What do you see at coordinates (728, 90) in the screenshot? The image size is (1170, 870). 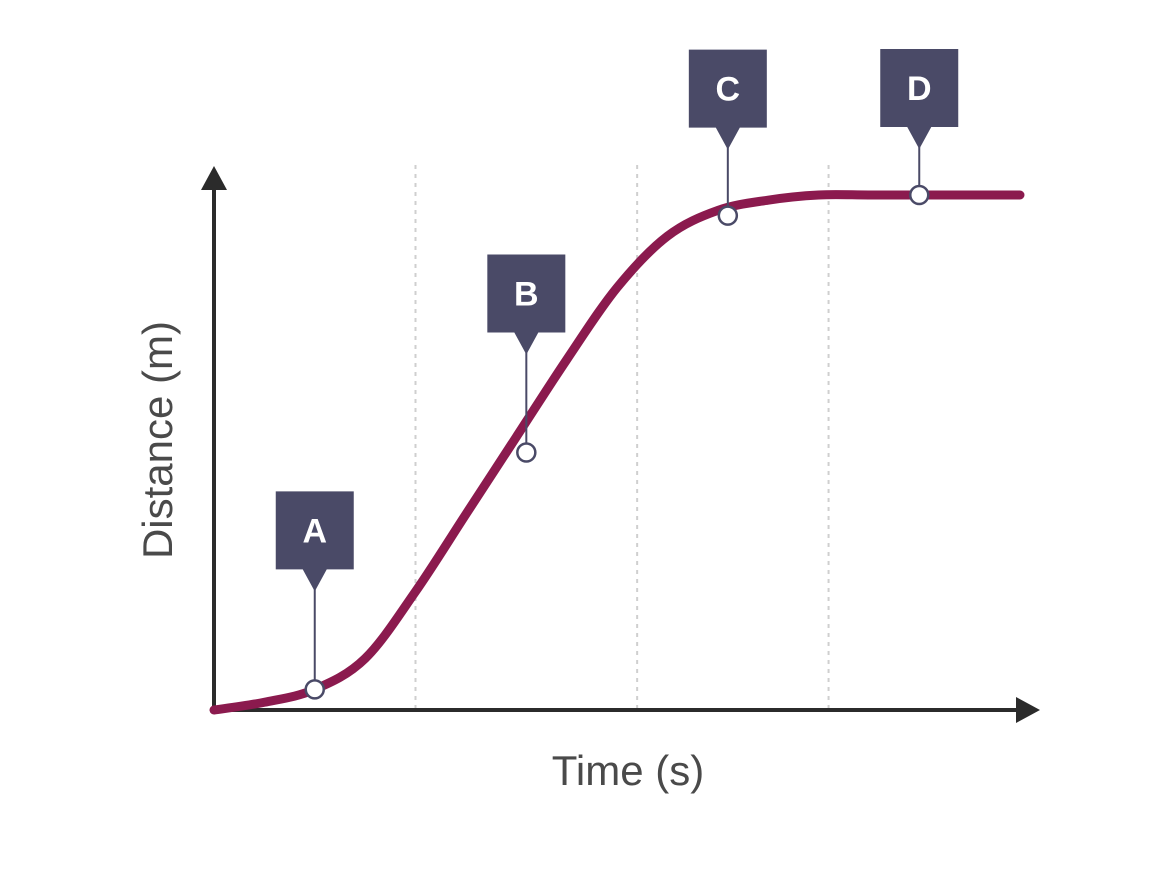 I see `marker-label: C` at bounding box center [728, 90].